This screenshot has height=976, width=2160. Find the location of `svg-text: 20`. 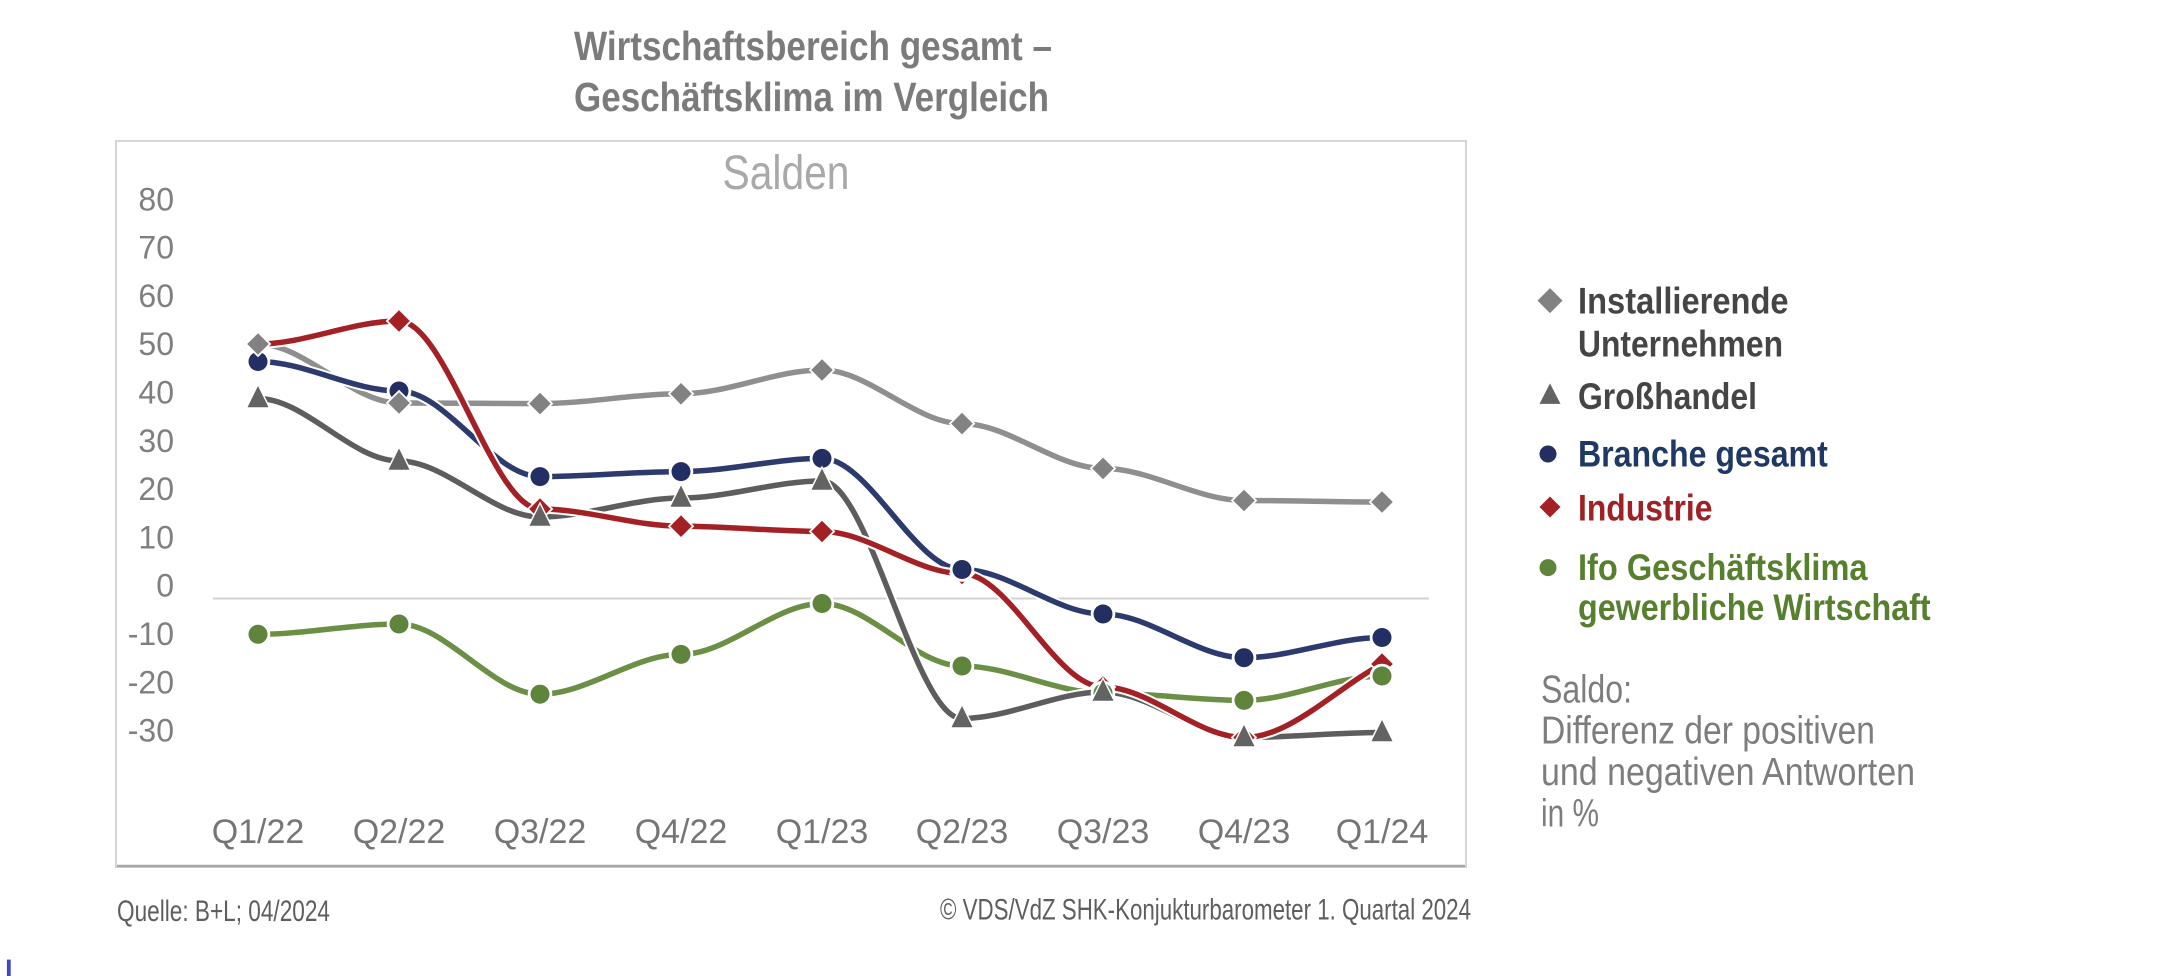

svg-text: 20 is located at coordinates (156, 489).